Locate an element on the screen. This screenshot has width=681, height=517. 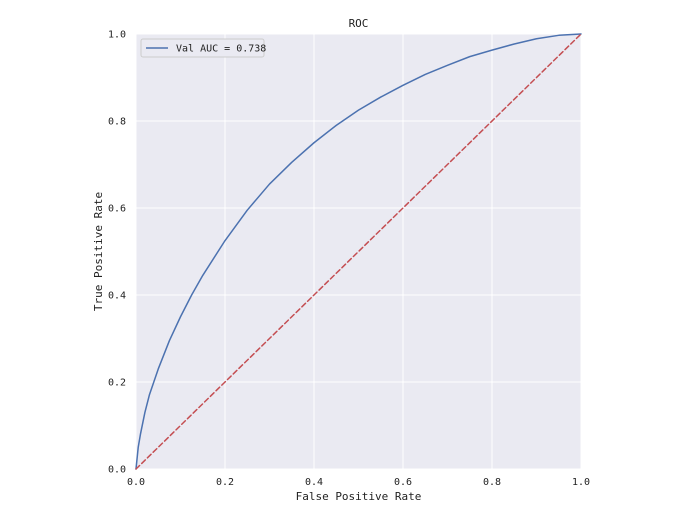
y-axis-label: True Positive Rate is located at coordinates (98, 251).